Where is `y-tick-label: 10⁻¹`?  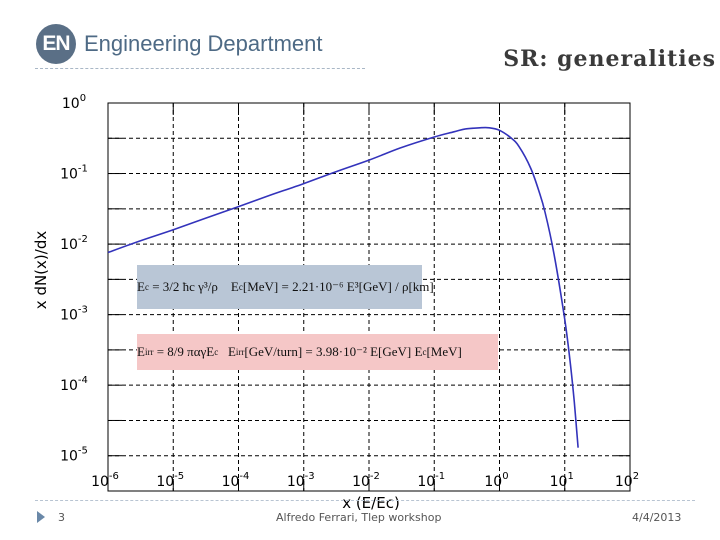 y-tick-label: 10⁻¹ is located at coordinates (74, 173).